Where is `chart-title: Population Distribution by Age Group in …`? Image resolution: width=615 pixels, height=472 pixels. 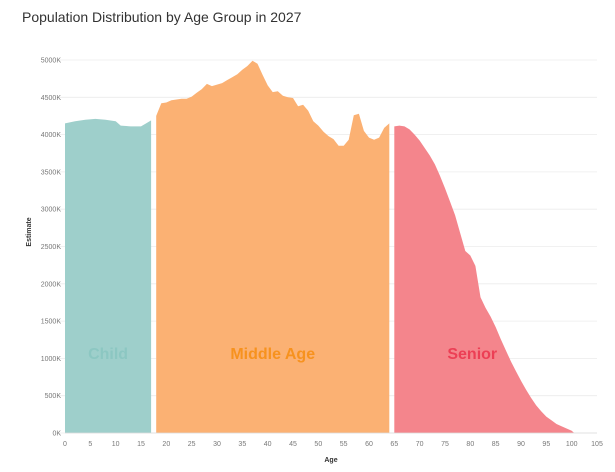
chart-title: Population Distribution by Age Group in … is located at coordinates (162, 17).